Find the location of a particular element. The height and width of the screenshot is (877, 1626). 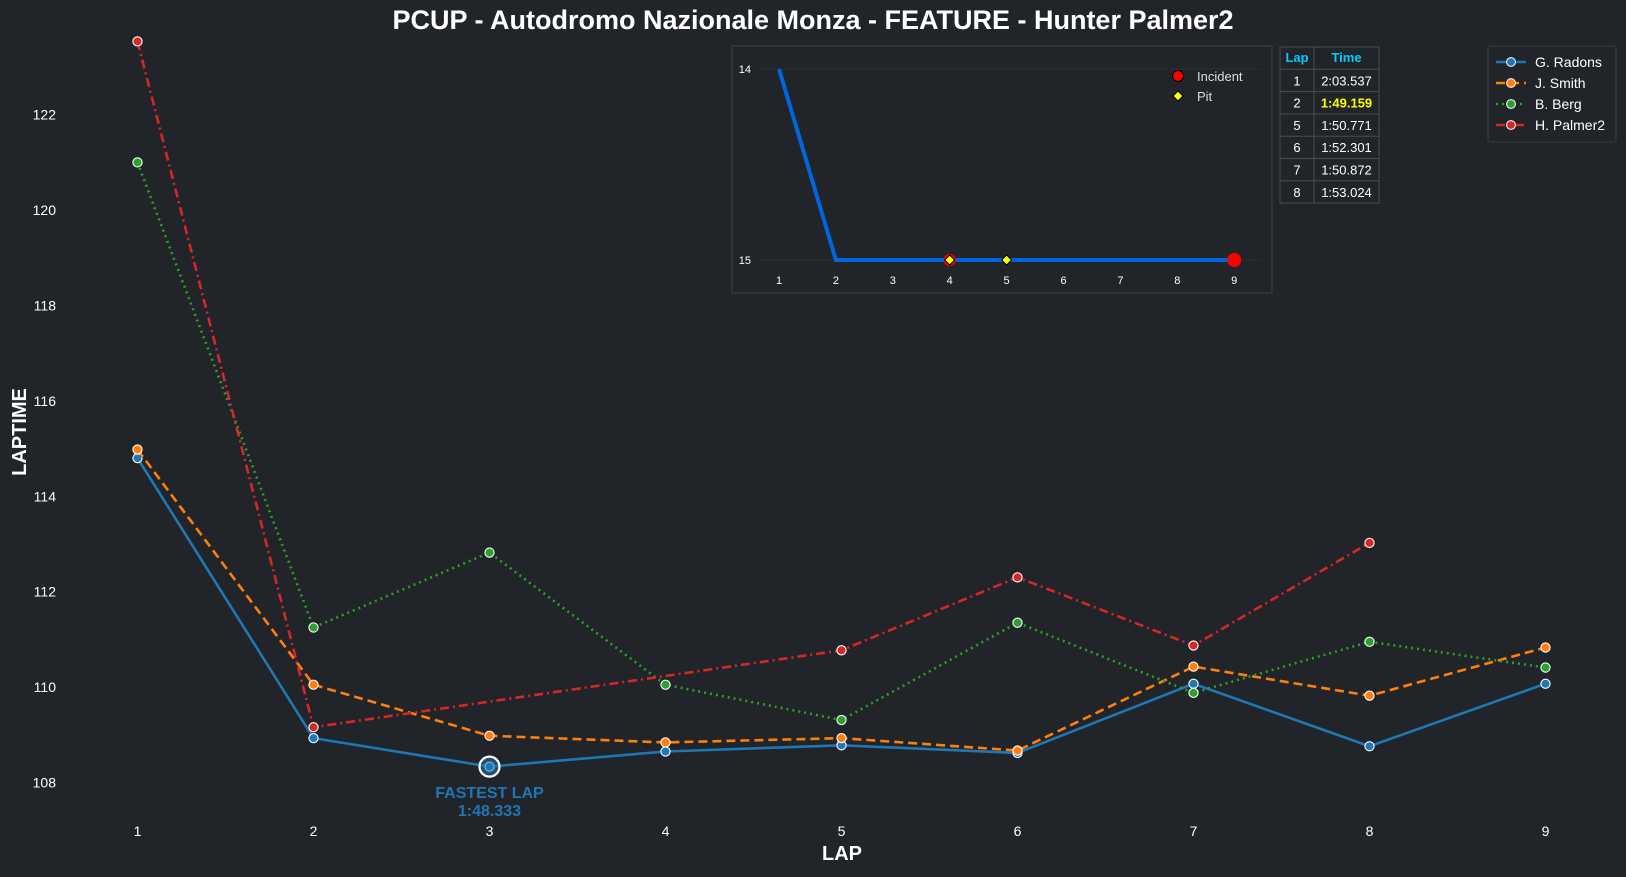

table-cell-lap: 2 is located at coordinates (1296, 103).